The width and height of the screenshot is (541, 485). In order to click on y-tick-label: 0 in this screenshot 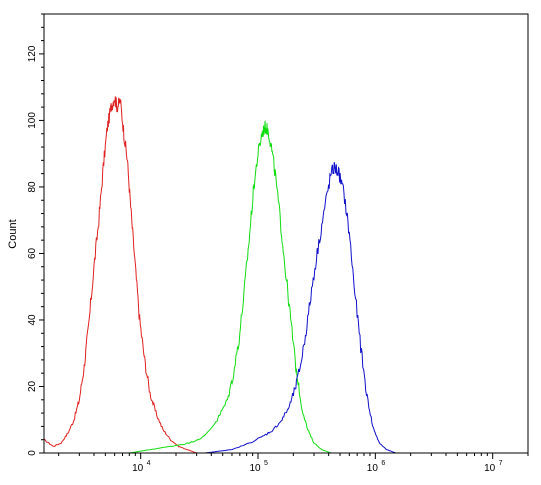, I will do `click(32, 453)`.